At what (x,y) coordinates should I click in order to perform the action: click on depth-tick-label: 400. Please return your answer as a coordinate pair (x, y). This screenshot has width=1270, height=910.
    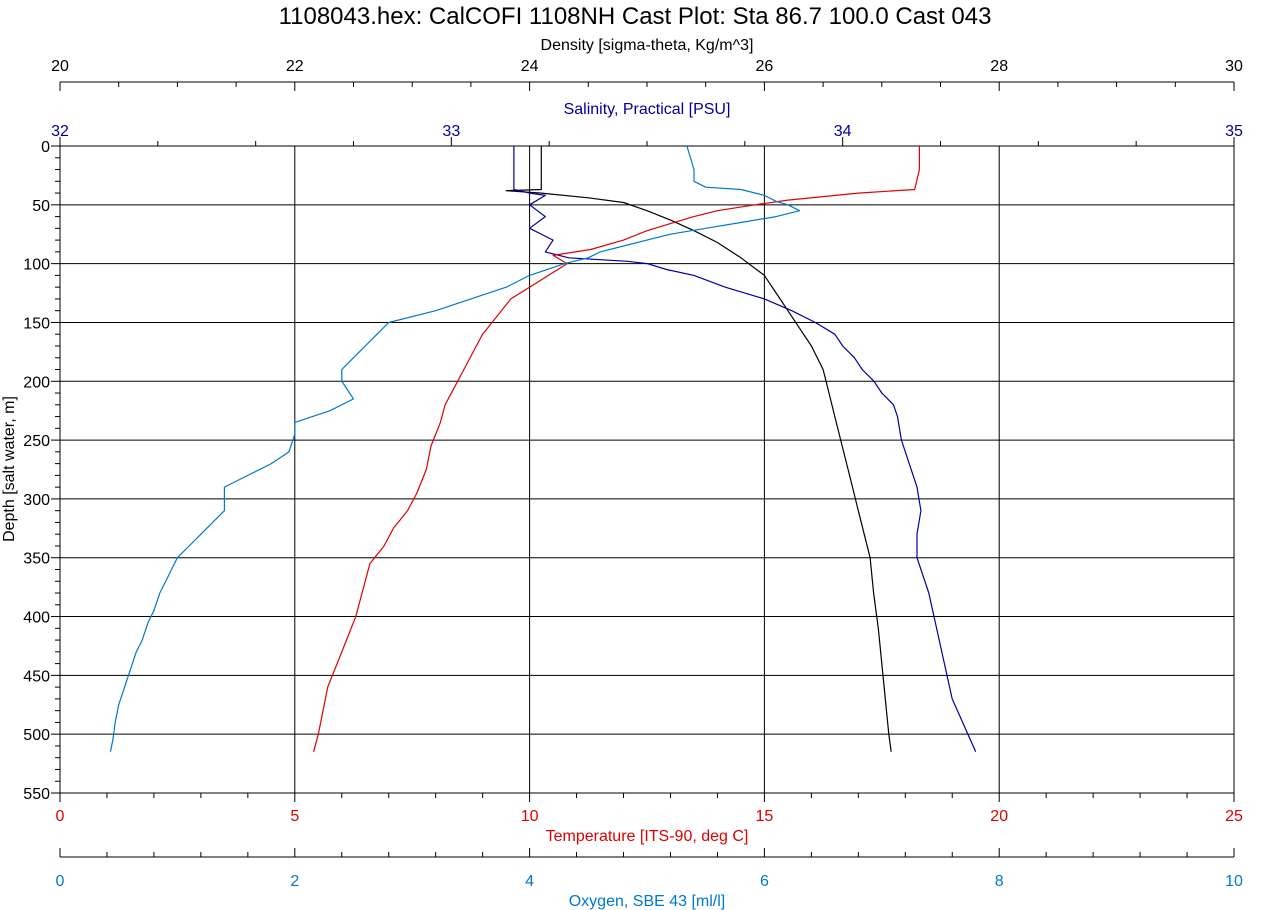
    Looking at the image, I should click on (36, 618).